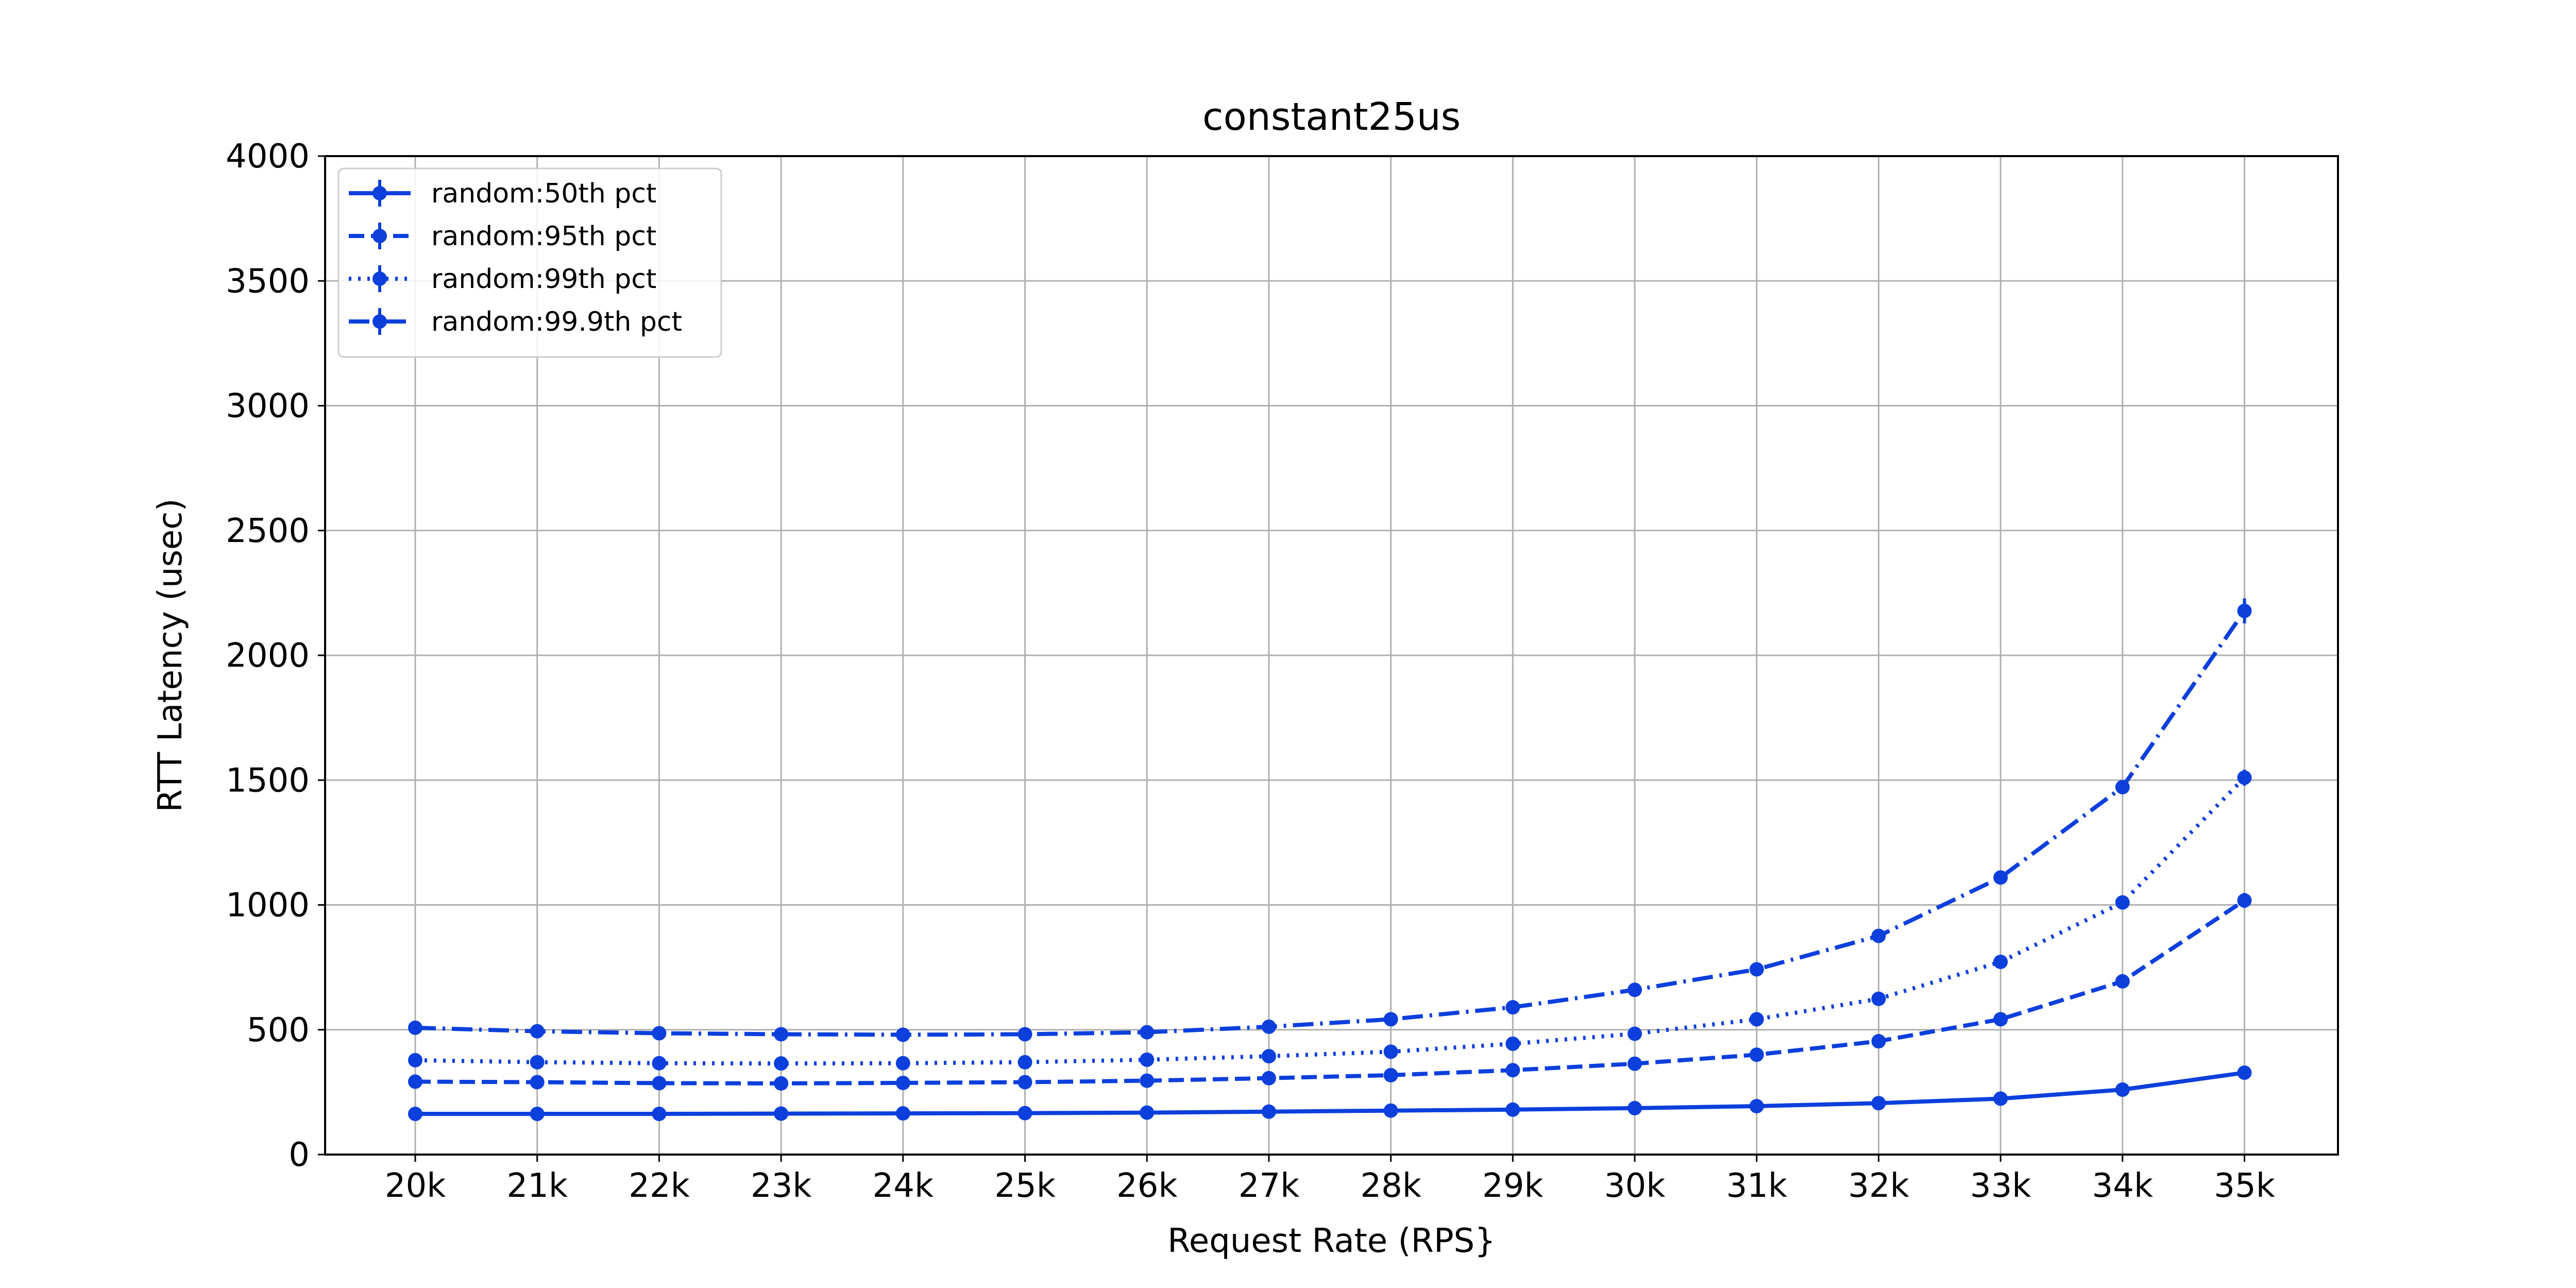 The image size is (2576, 1288). I want to click on legend-entry: random:95th pct, so click(502, 236).